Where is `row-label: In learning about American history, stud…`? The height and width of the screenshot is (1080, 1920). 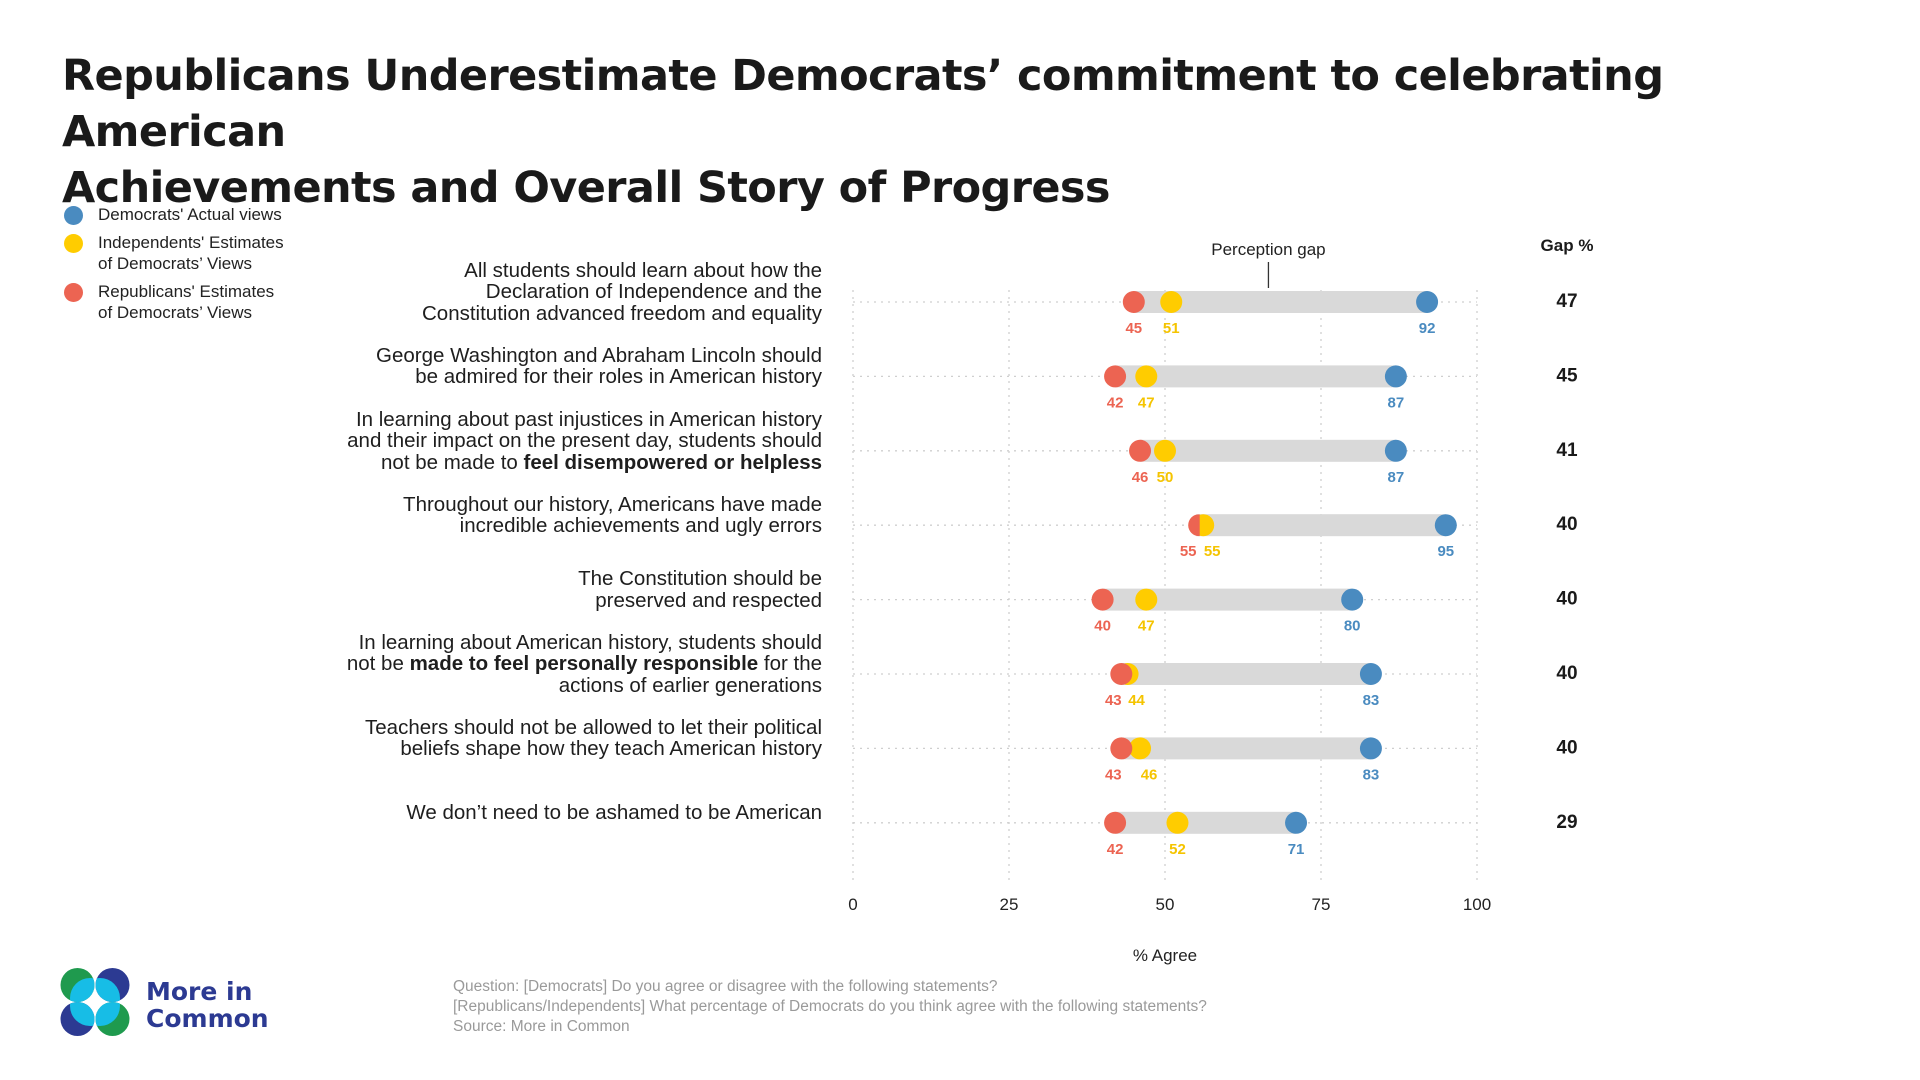 row-label: In learning about American history, stud… is located at coordinates (584, 663).